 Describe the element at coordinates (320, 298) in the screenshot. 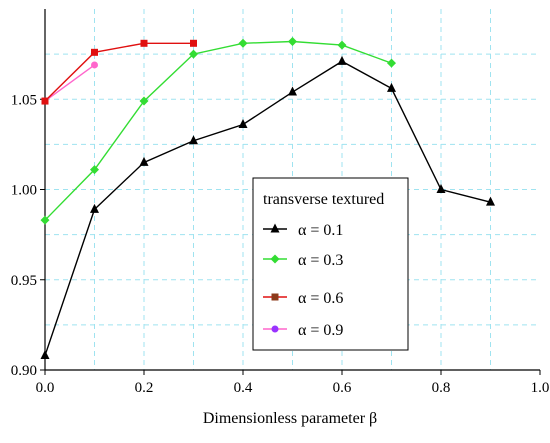

I see `legend-label: α = 0.6` at that location.